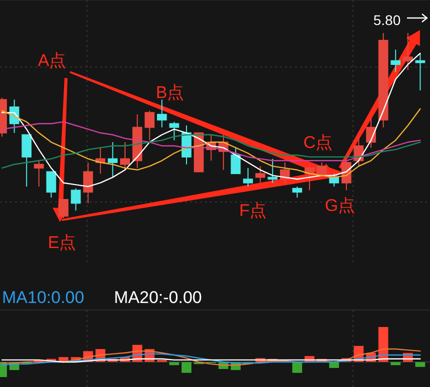 This screenshot has width=430, height=387. What do you see at coordinates (387, 20) in the screenshot?
I see `text: 5.80` at bounding box center [387, 20].